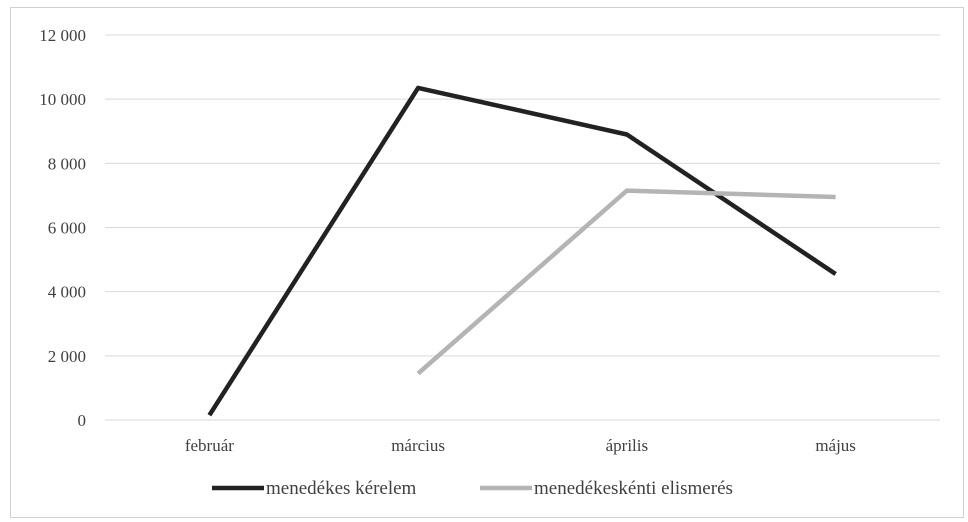  I want to click on y-tick-label: 2 000, so click(67, 356).